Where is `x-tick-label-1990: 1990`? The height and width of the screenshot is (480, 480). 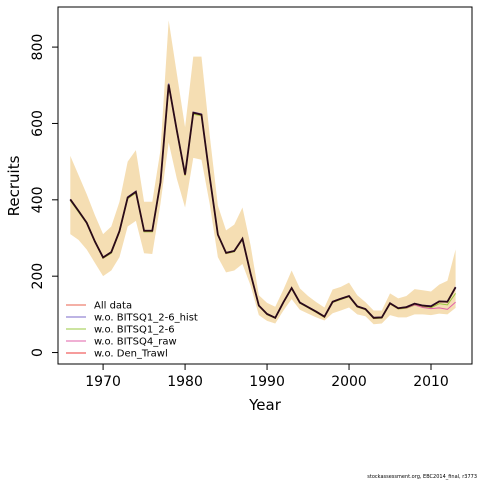 x-tick-label-1990: 1990 is located at coordinates (267, 382).